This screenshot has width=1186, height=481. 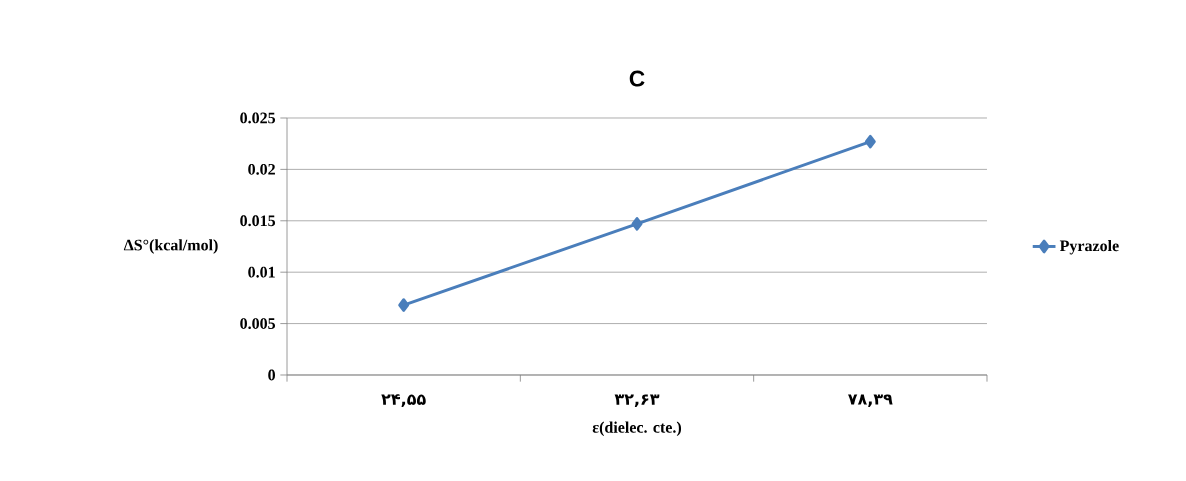 I want to click on y-tick-label: 0.005, so click(x=258, y=324).